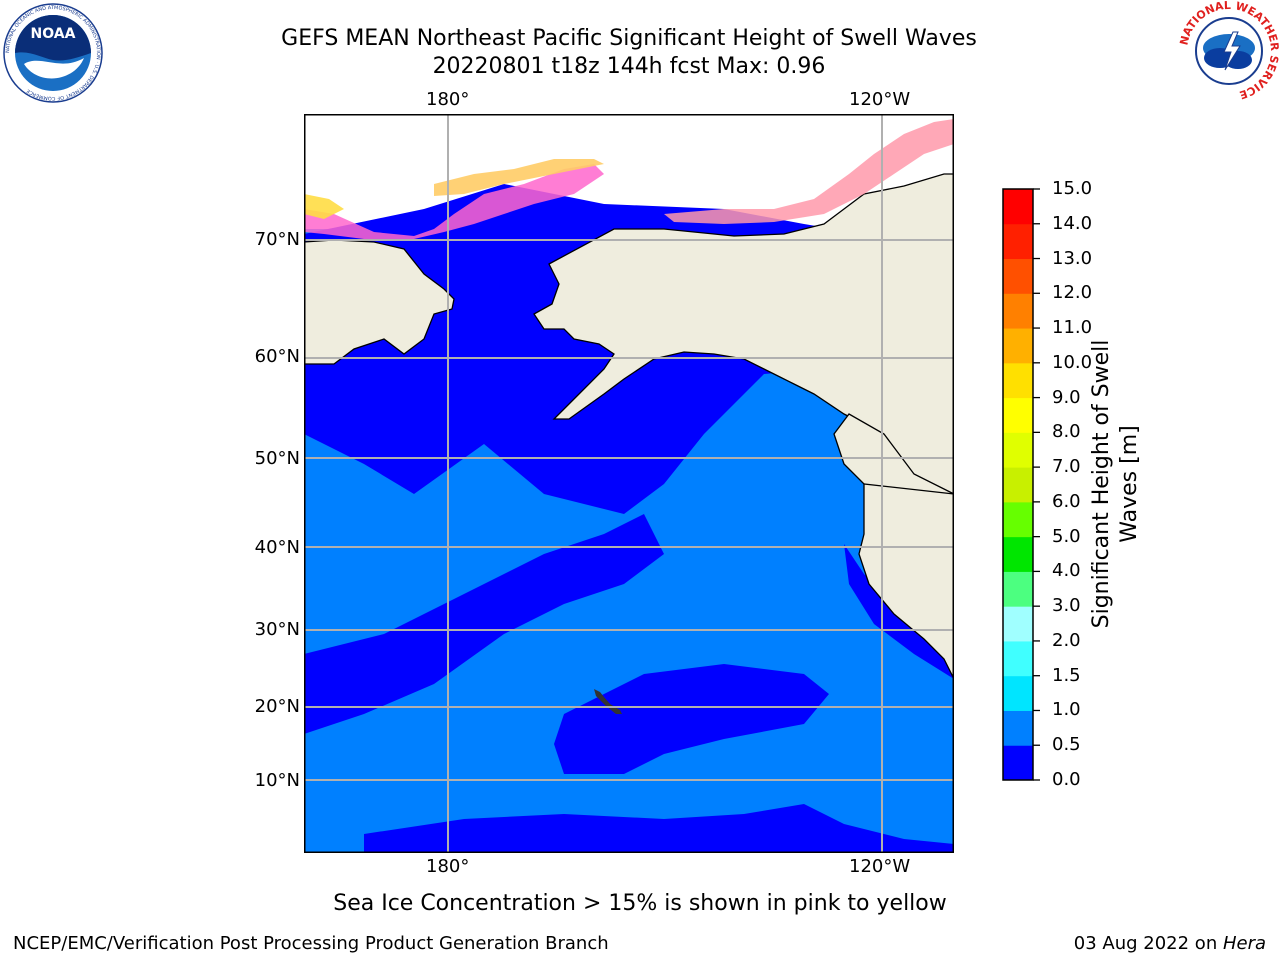 The width and height of the screenshot is (1280, 960). I want to click on lat-label-70n: 70°N, so click(277, 239).